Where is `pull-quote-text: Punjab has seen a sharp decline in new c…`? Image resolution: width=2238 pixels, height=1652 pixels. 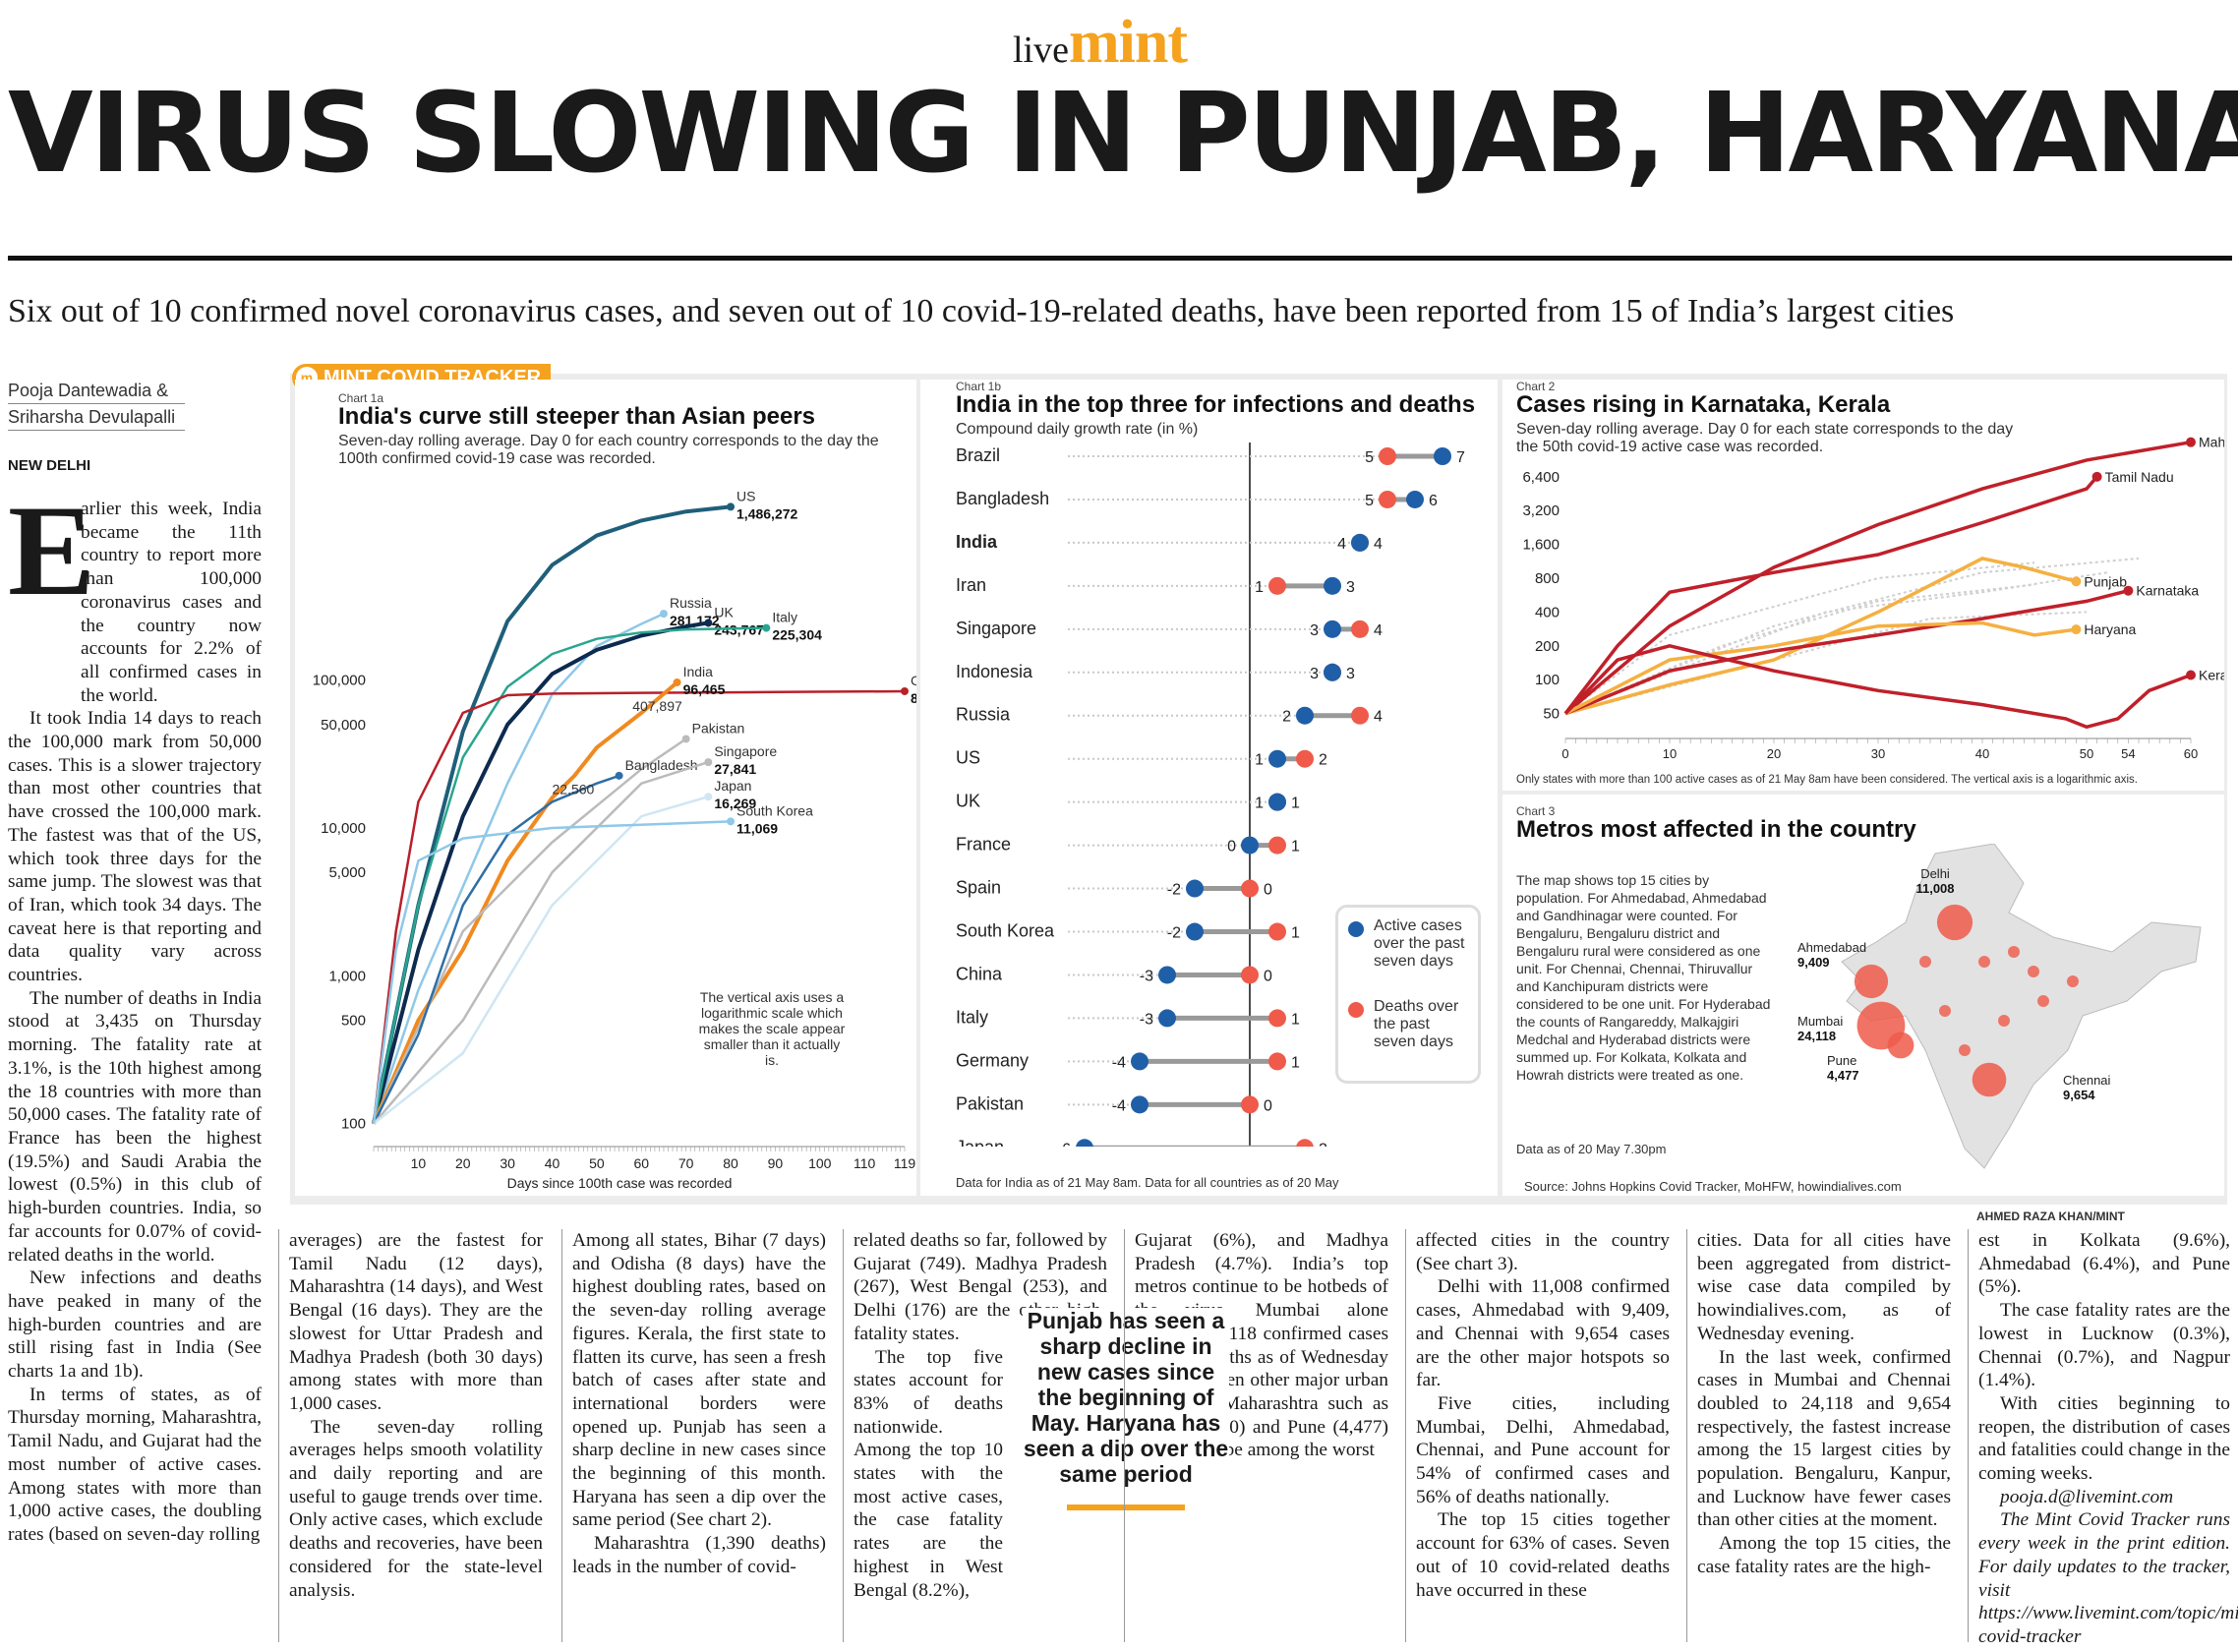 pull-quote-text: Punjab has seen a sharp decline in new c… is located at coordinates (1126, 1397).